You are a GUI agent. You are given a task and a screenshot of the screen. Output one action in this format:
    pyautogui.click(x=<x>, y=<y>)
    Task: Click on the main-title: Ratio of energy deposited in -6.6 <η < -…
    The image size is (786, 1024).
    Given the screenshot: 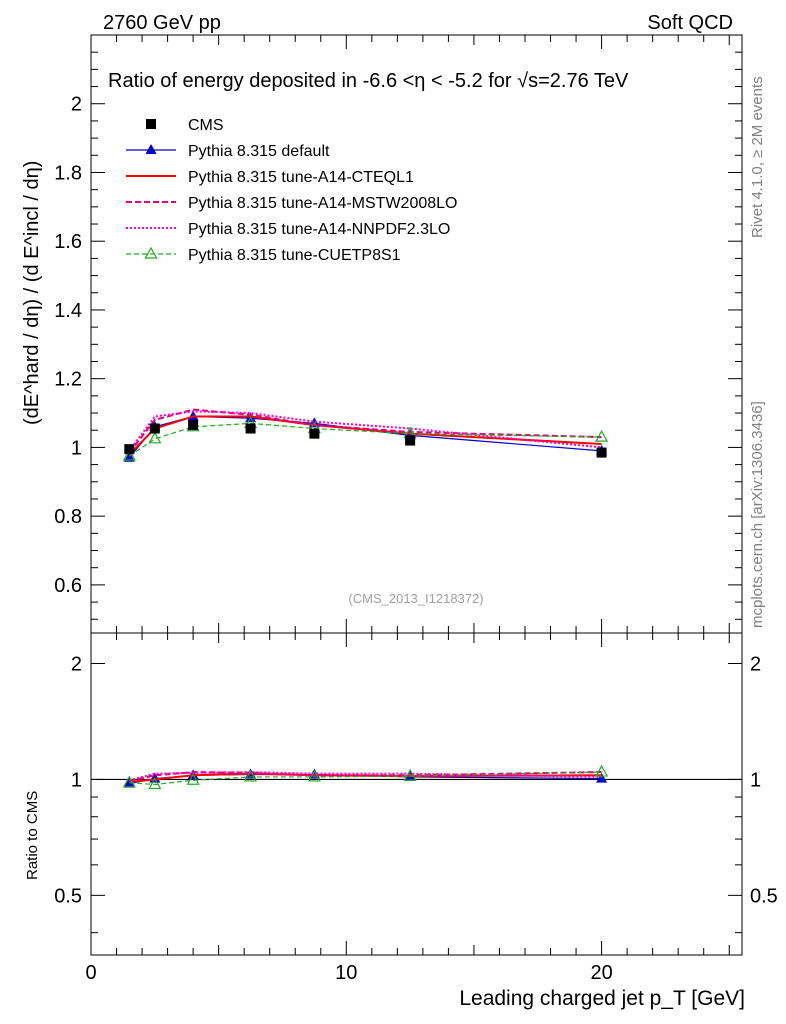 What is the action you would take?
    pyautogui.click(x=368, y=81)
    